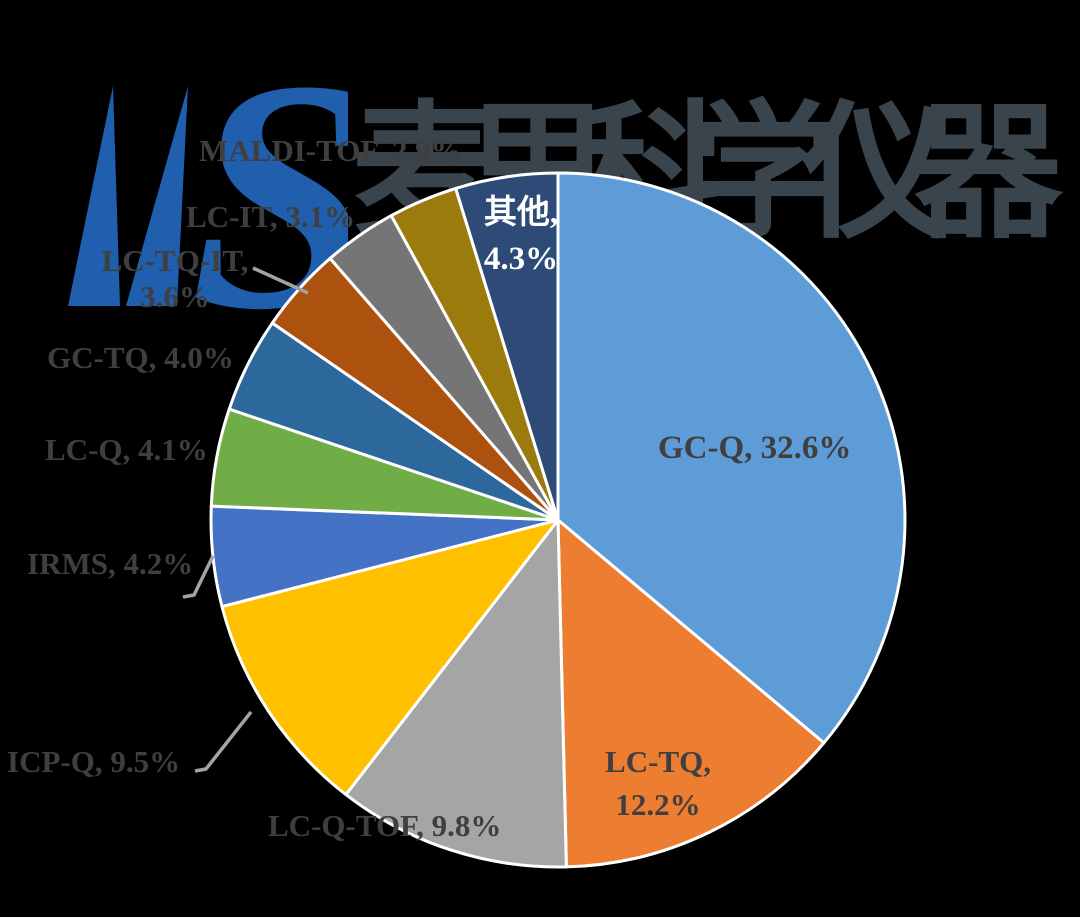 The width and height of the screenshot is (1080, 917). What do you see at coordinates (521, 236) in the screenshot?
I see `label-qita-others: 其他, 4.3%` at bounding box center [521, 236].